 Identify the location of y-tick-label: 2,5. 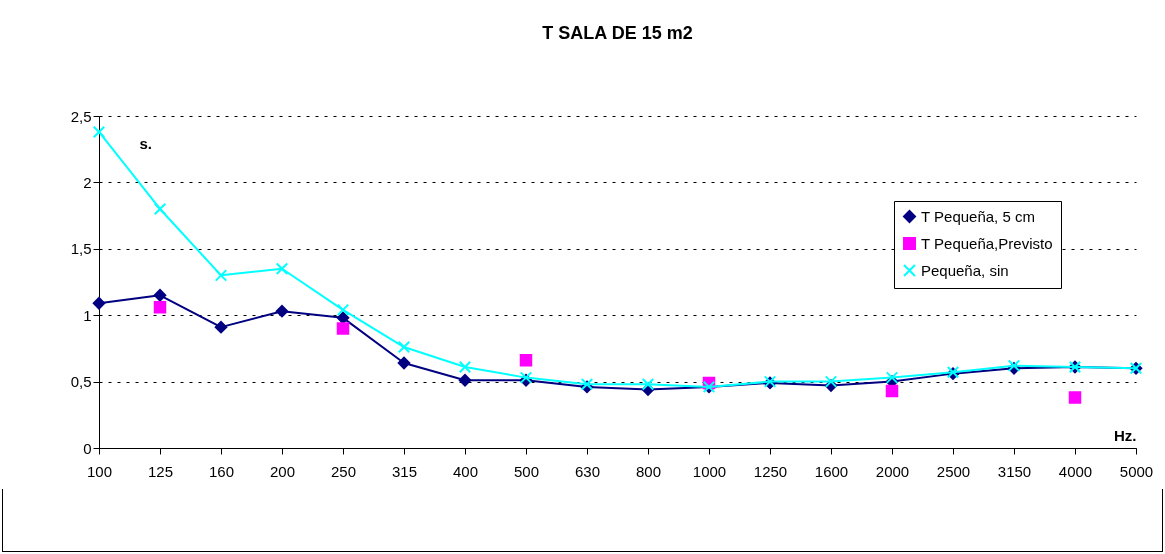
(81, 116).